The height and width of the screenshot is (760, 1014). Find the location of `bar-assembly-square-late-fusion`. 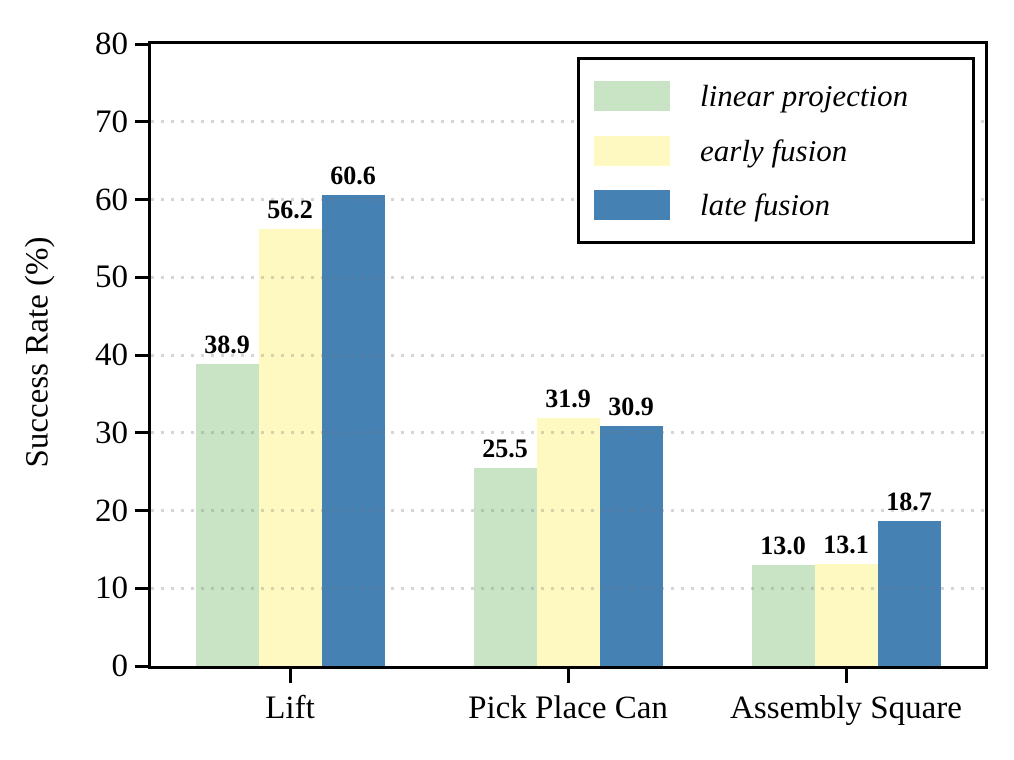

bar-assembly-square-late-fusion is located at coordinates (909, 593).